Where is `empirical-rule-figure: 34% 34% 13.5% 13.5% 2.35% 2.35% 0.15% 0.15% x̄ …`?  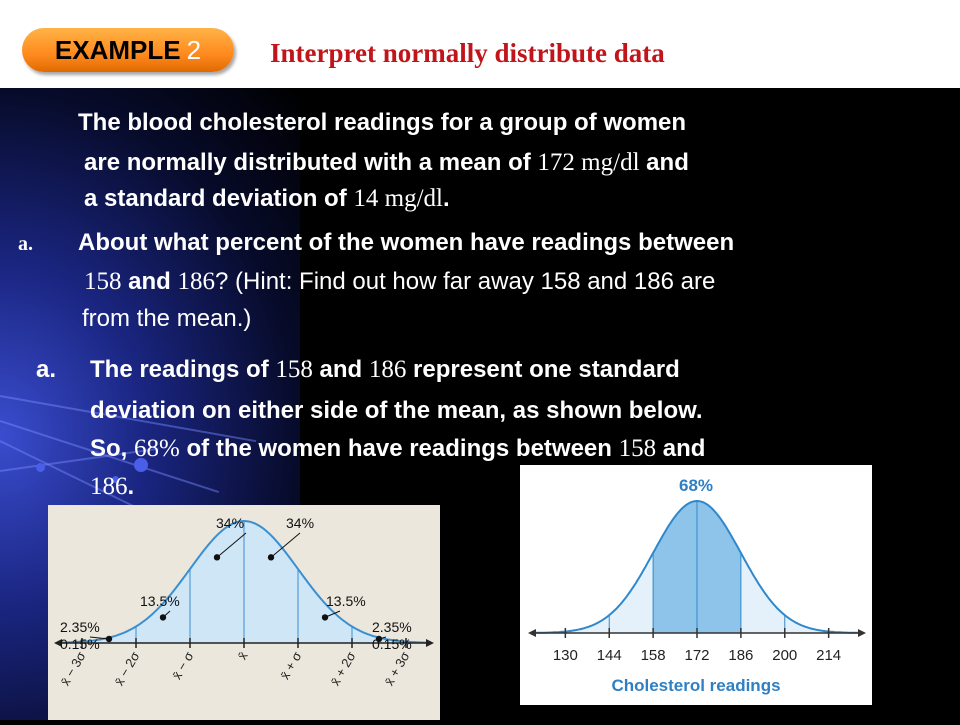 empirical-rule-figure: 34% 34% 13.5% 13.5% 2.35% 2.35% 0.15% 0.15% x̄ … is located at coordinates (244, 612).